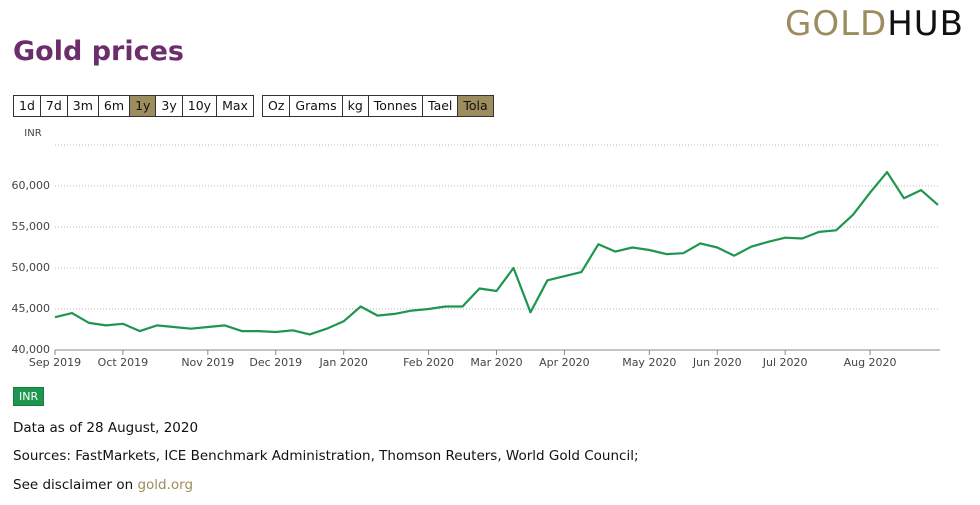 The height and width of the screenshot is (505, 980). I want to click on y-tick-label: 40,000, so click(31, 349).